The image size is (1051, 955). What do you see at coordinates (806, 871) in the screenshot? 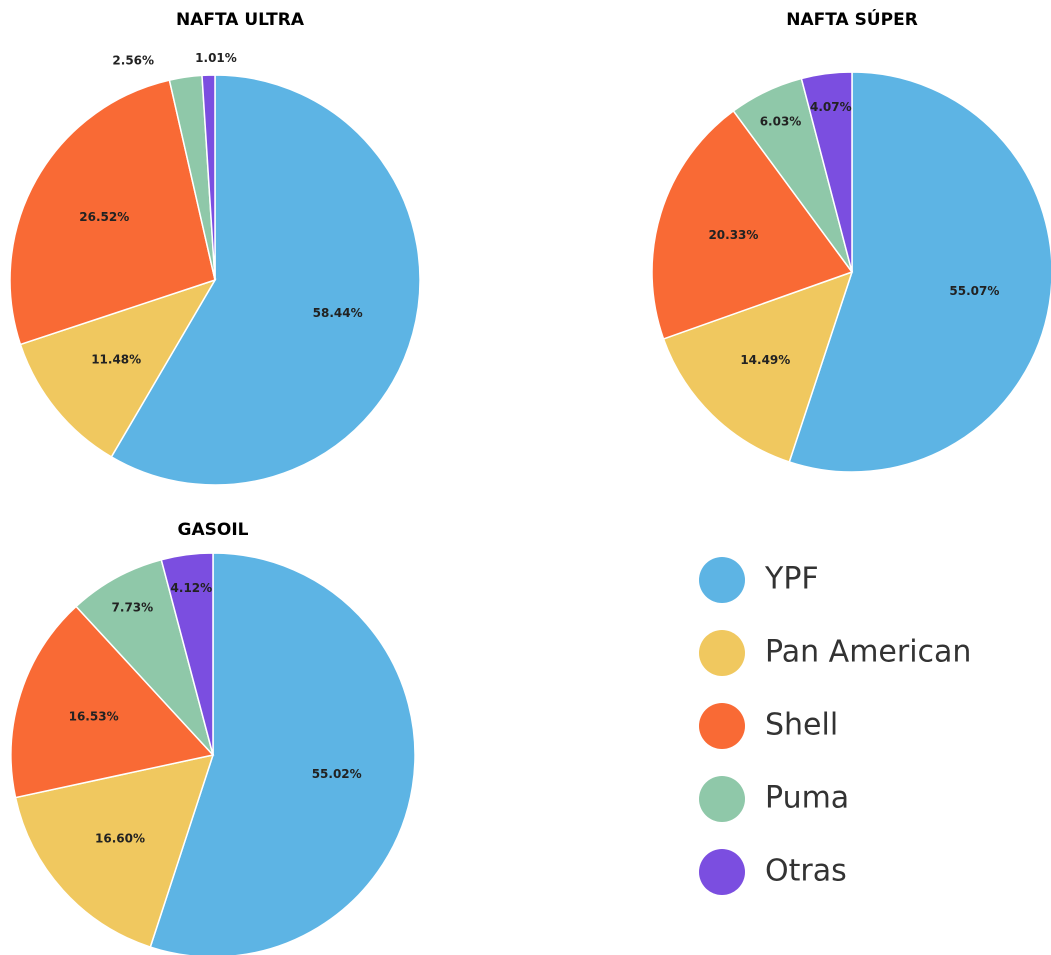
I see `legend-label: Otras` at bounding box center [806, 871].